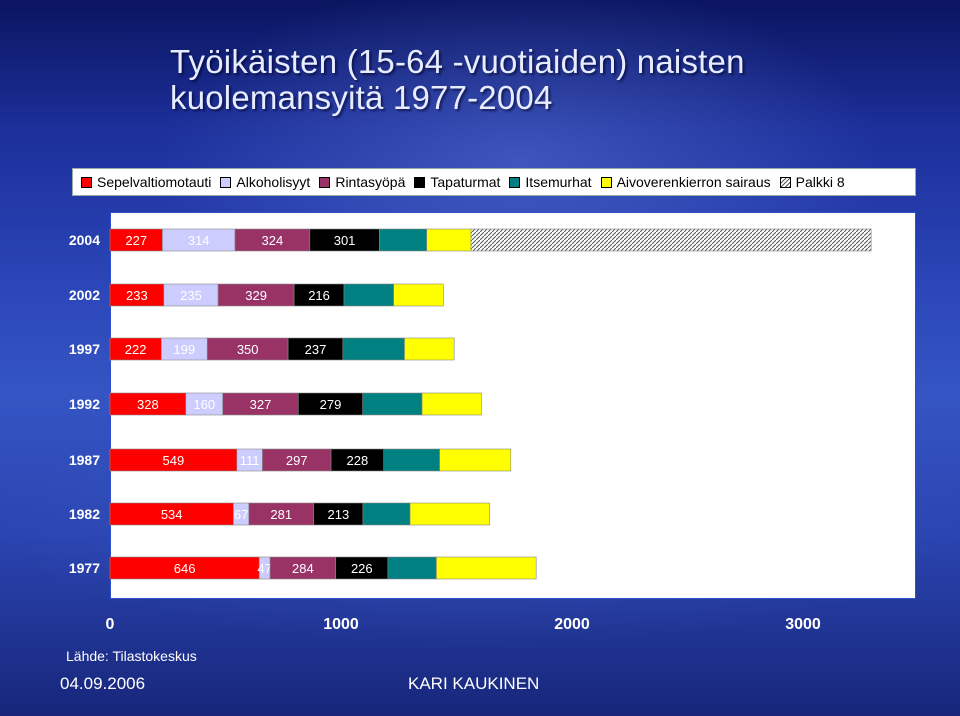 Image resolution: width=960 pixels, height=716 pixels. Describe the element at coordinates (131, 656) in the screenshot. I see `source-note: Lähde: Tilastokeskus` at that location.